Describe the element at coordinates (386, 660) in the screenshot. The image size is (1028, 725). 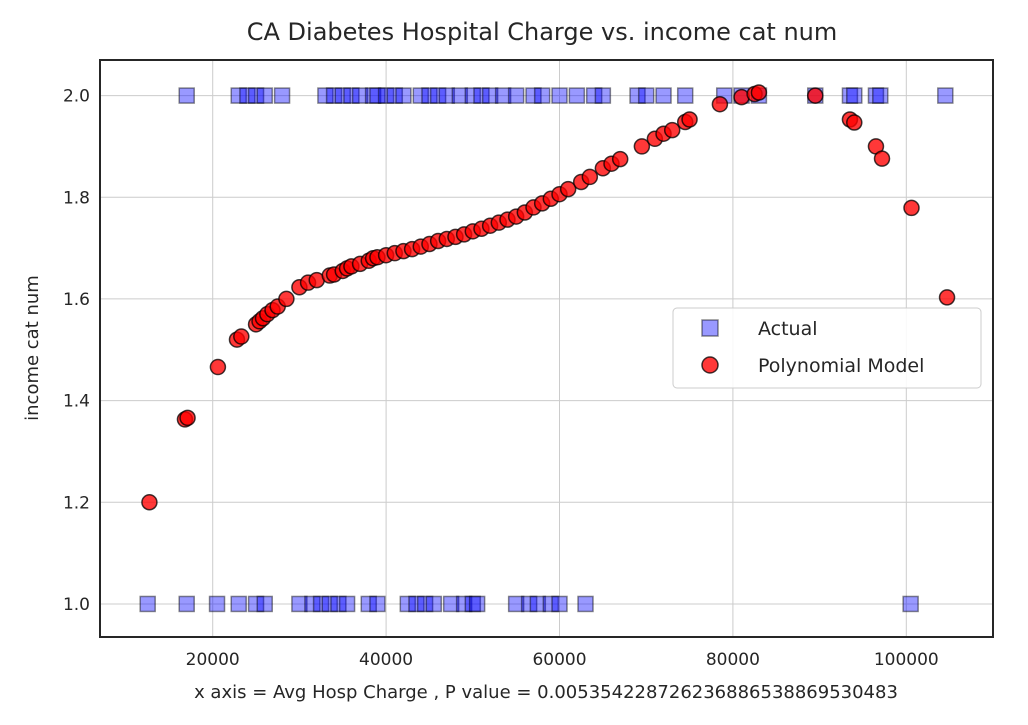
I see `x-tick-label: 40000` at that location.